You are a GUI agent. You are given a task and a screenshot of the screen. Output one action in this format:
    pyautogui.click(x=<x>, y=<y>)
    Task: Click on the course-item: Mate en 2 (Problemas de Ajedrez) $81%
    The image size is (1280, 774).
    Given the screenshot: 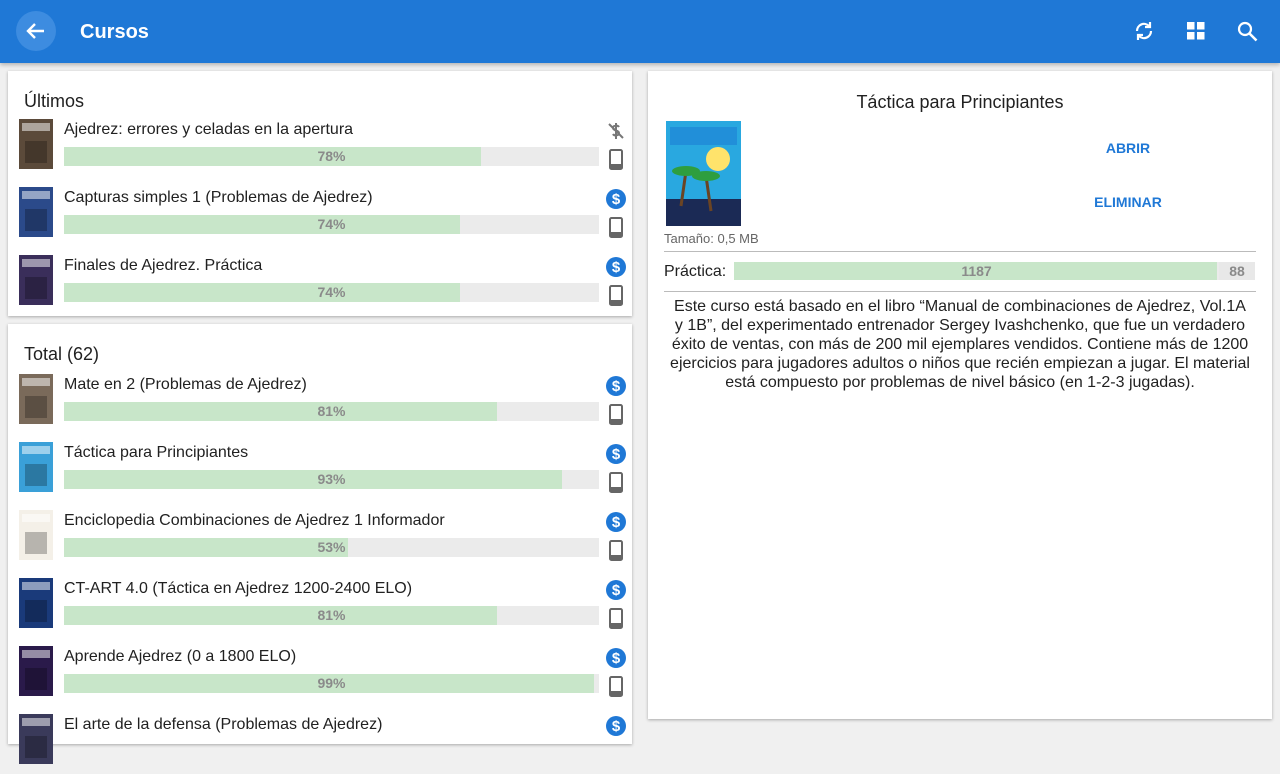 What is the action you would take?
    pyautogui.click(x=320, y=404)
    